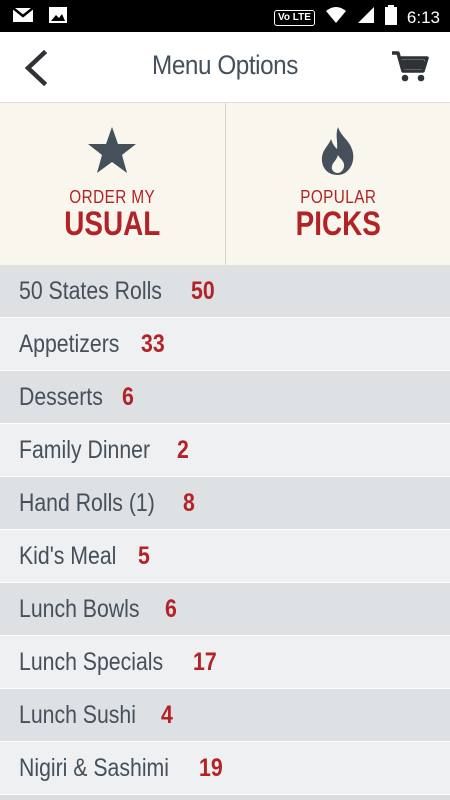 This screenshot has height=800, width=450. I want to click on category-name: Appetizers, so click(69, 343).